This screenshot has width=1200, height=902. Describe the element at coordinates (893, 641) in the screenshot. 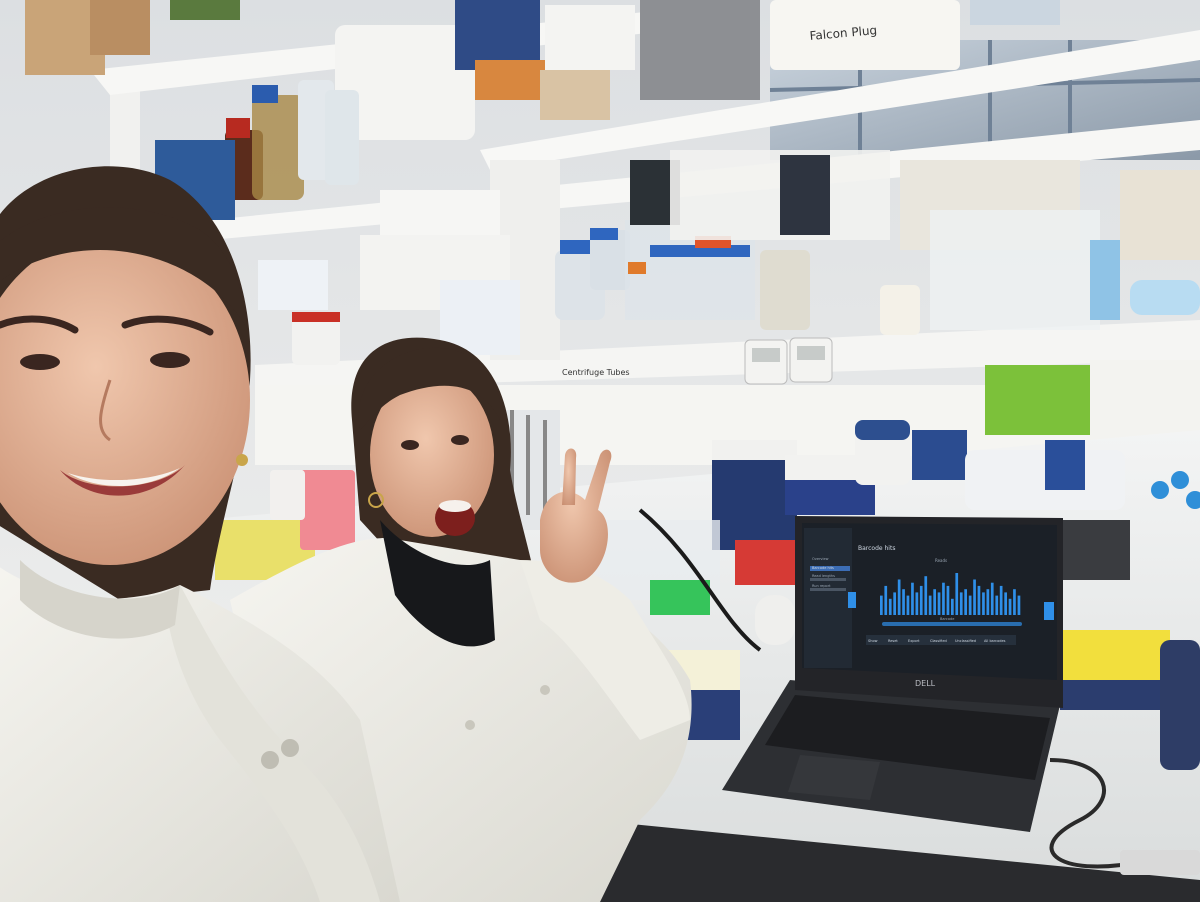

I see `control-reset: Reset` at that location.